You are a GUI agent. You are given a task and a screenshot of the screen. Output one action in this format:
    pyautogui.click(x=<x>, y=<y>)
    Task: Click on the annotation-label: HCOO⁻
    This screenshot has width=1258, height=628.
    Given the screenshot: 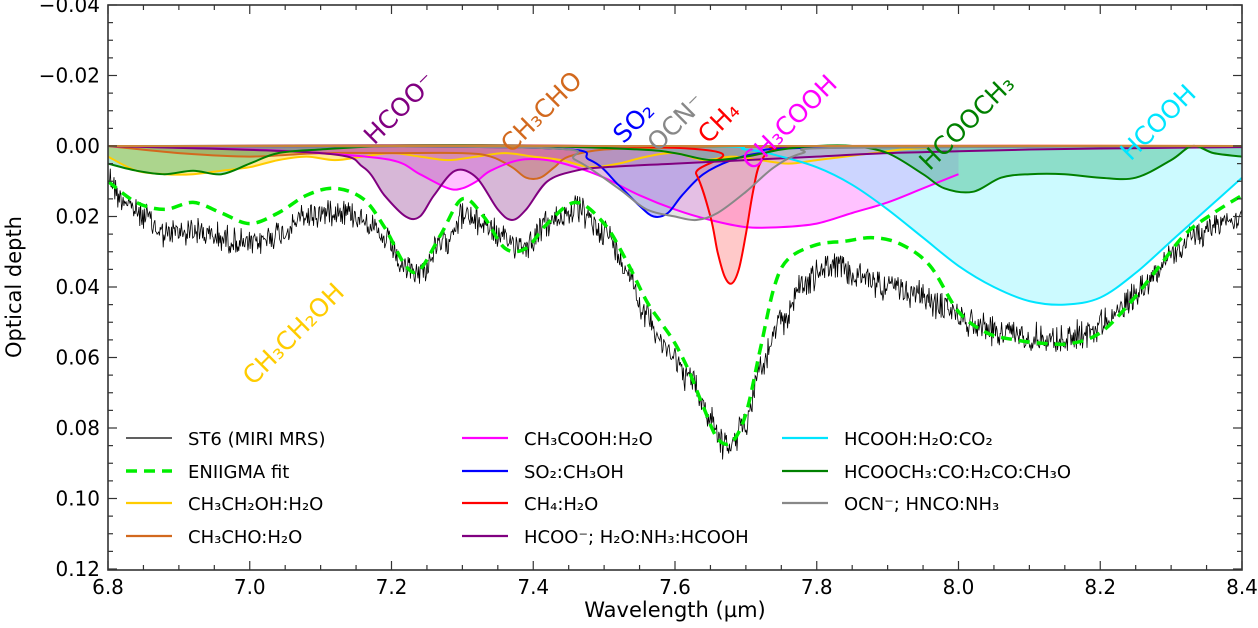 What is the action you would take?
    pyautogui.click(x=399, y=108)
    